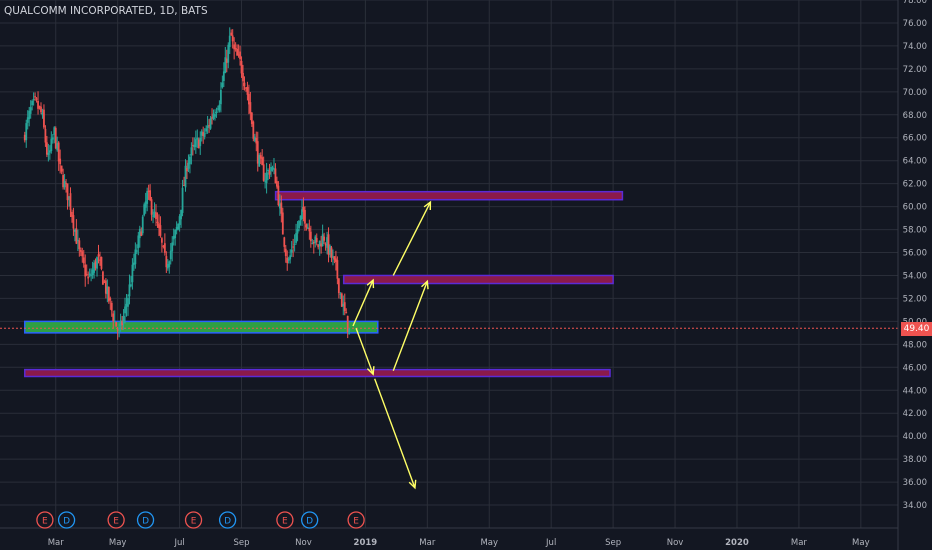 The width and height of the screenshot is (932, 550). Describe the element at coordinates (675, 543) in the screenshot. I see `x-tick-label: Nov` at that location.